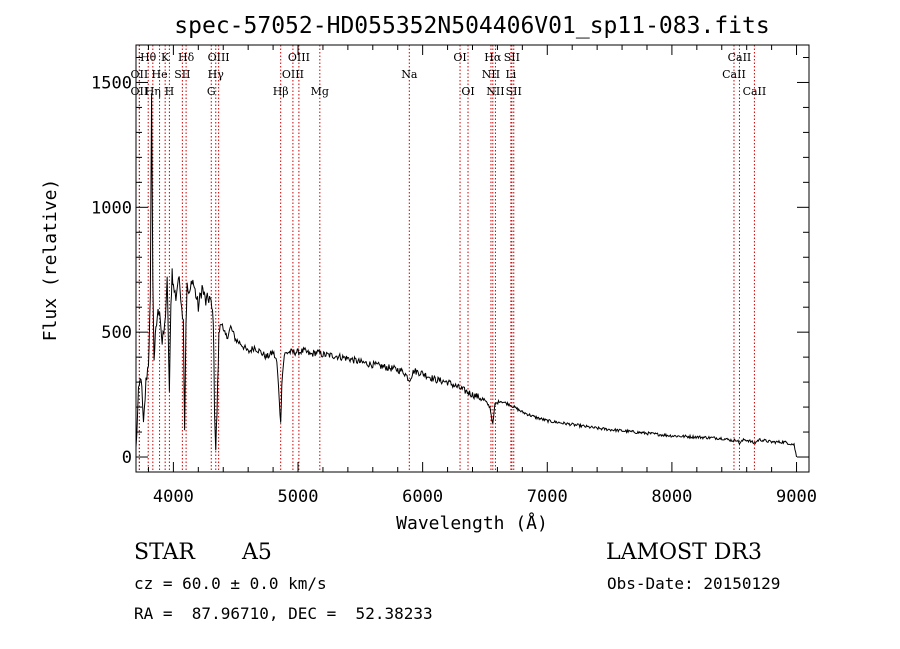 The image size is (900, 649). I want to click on line-label-26: CaII, so click(734, 74).